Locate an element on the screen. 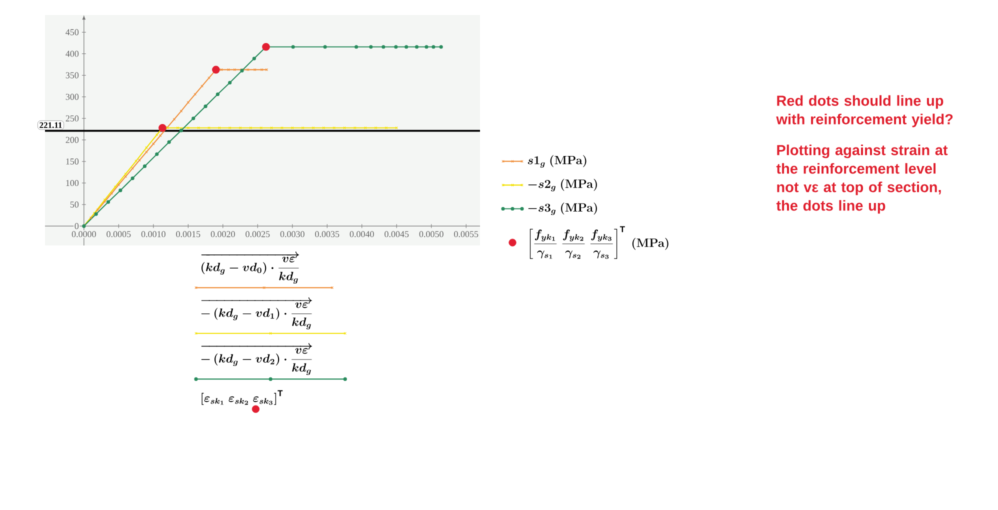 Image resolution: width=998 pixels, height=510 pixels. ref-line-label: 221.11 is located at coordinates (51, 125).